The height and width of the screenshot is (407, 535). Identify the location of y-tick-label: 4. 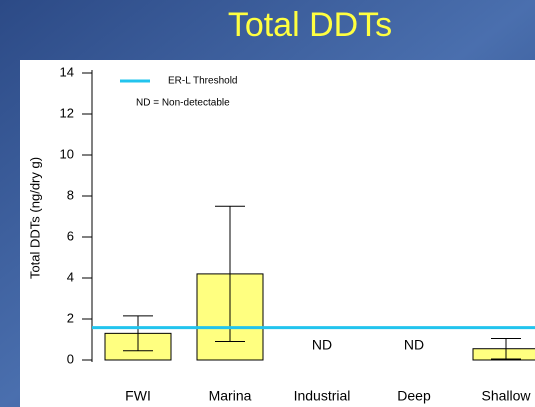
(70, 276).